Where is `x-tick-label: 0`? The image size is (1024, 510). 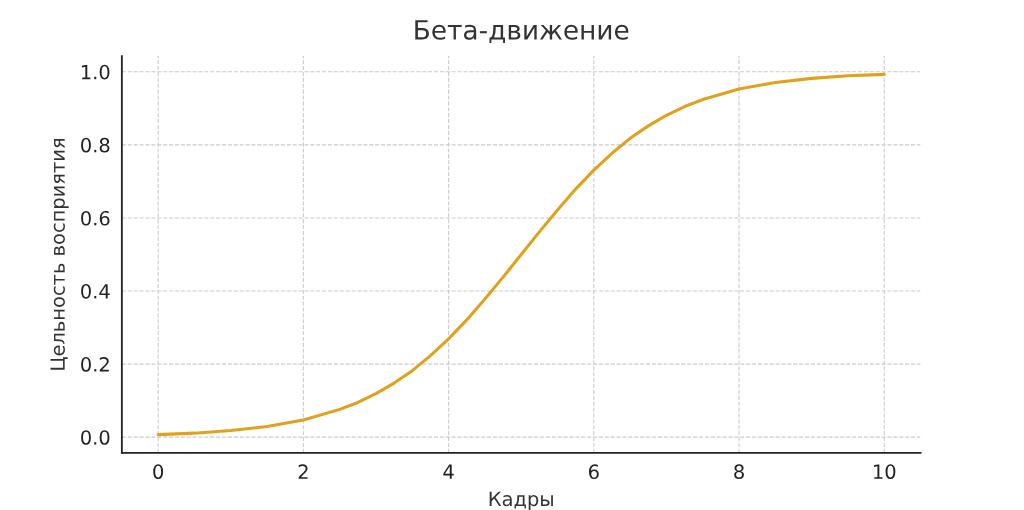 x-tick-label: 0 is located at coordinates (158, 472).